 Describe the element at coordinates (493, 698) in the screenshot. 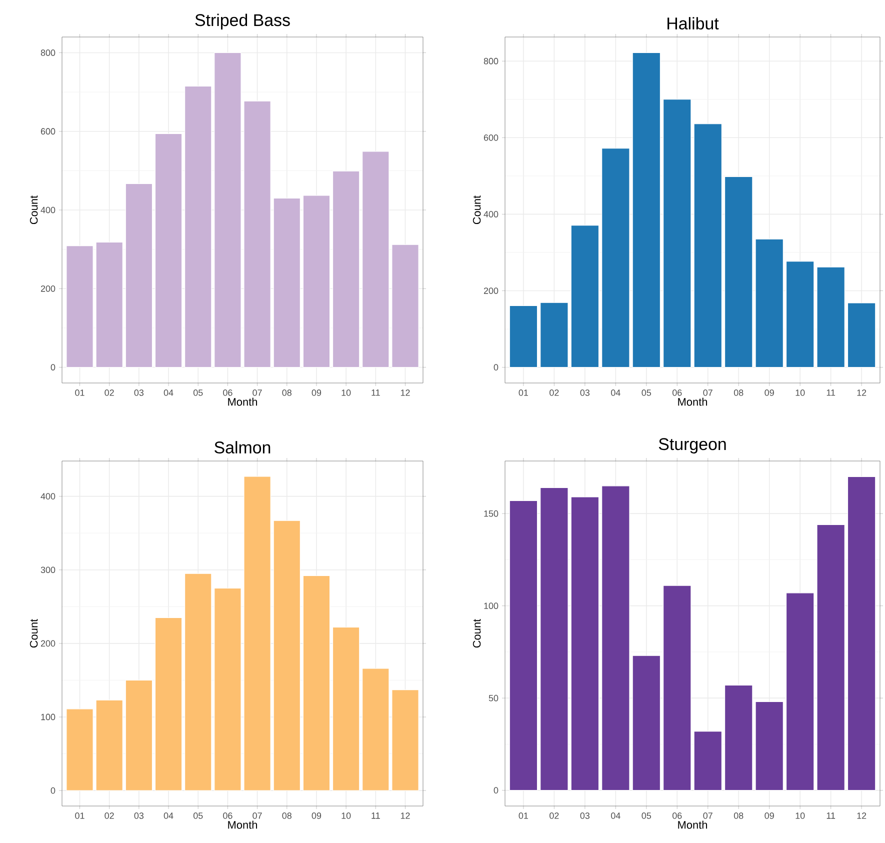

I see `y-tick-label: 50` at that location.